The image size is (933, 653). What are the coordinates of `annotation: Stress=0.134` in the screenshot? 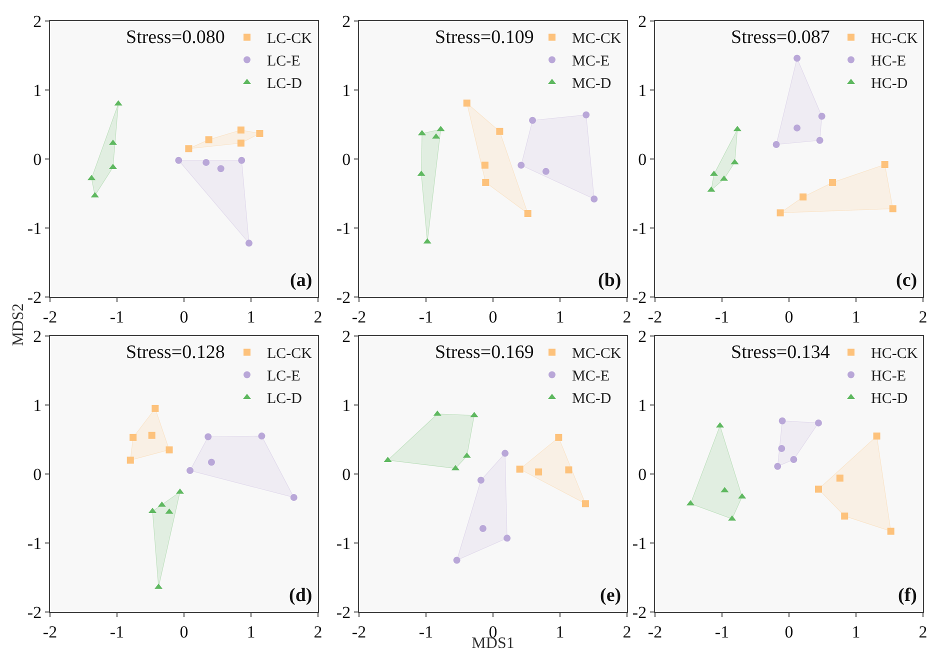 It's located at (780, 352).